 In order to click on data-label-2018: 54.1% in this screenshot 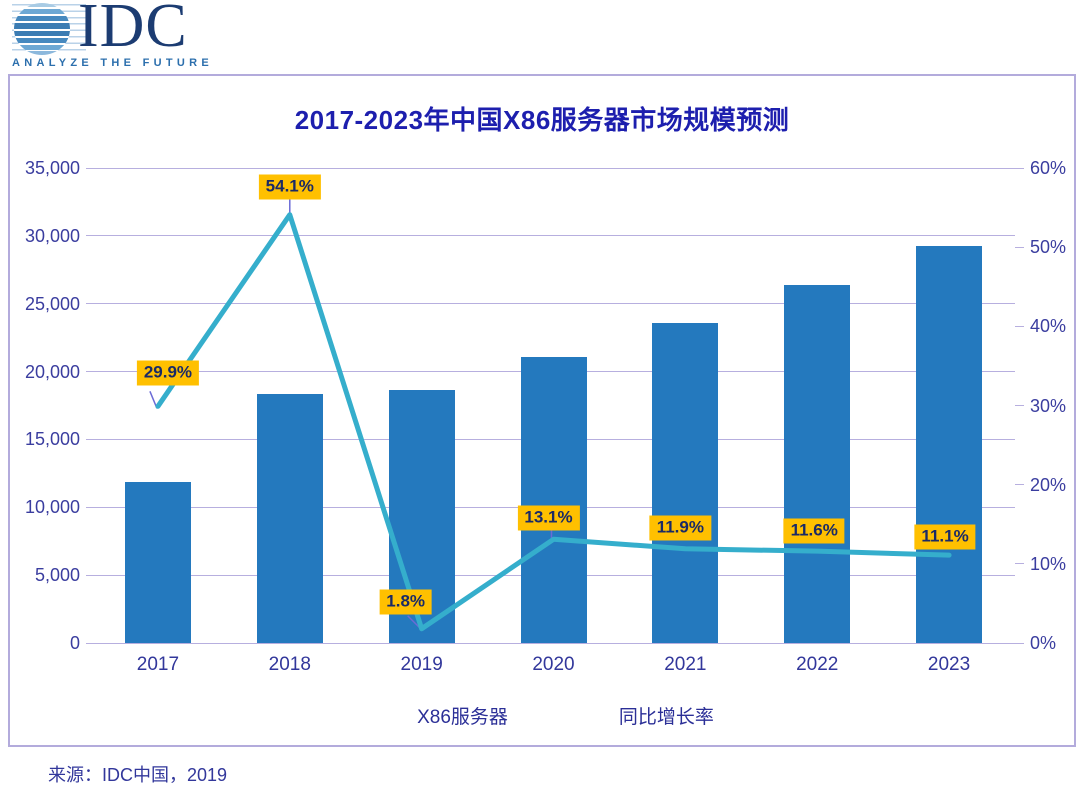, I will do `click(289, 187)`.